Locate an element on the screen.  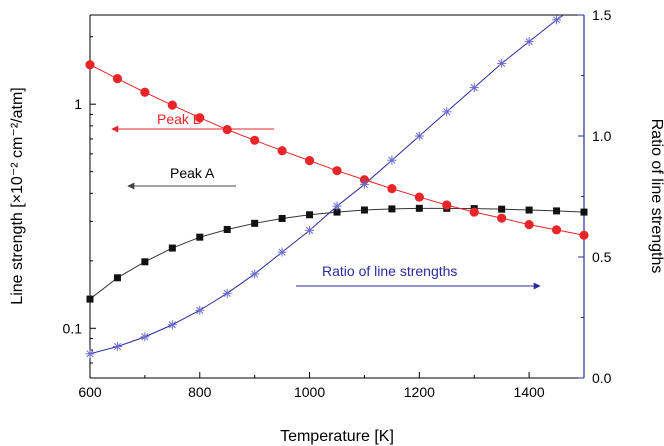
y-axis-left-label: Line strength [×10⁻² cm⁻²/atm] is located at coordinates (17, 195).